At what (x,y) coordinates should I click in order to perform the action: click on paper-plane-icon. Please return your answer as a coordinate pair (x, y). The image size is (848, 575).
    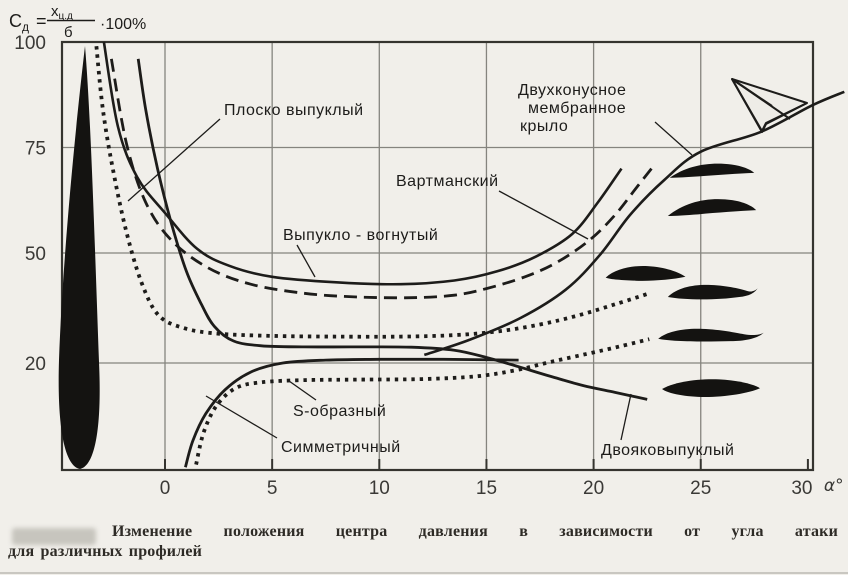
    Looking at the image, I should click on (769, 105).